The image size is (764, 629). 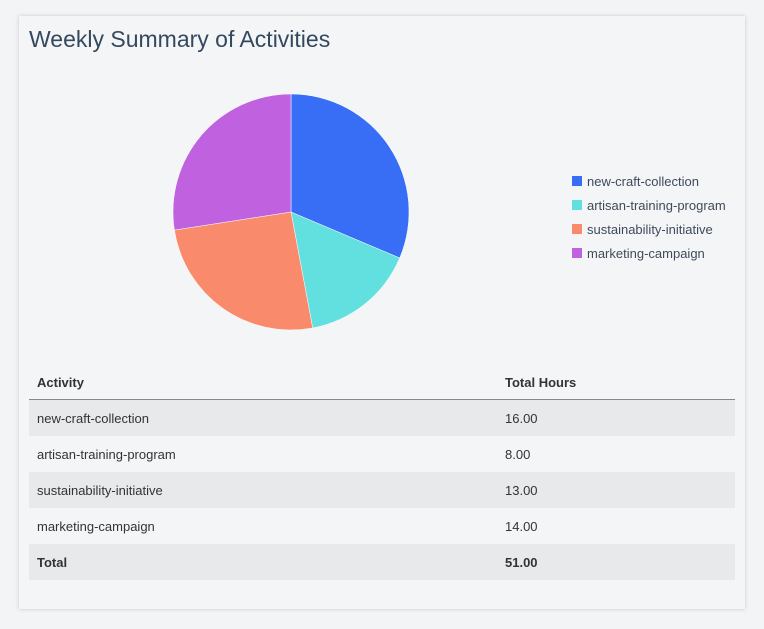 I want to click on table-row: sustainability-initiative 13.00, so click(x=382, y=490).